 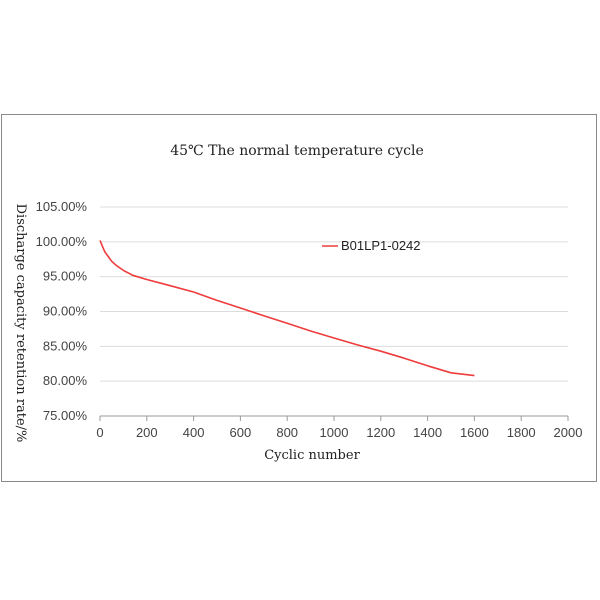 What do you see at coordinates (65, 380) in the screenshot?
I see `y-tick-label: 80.00%` at bounding box center [65, 380].